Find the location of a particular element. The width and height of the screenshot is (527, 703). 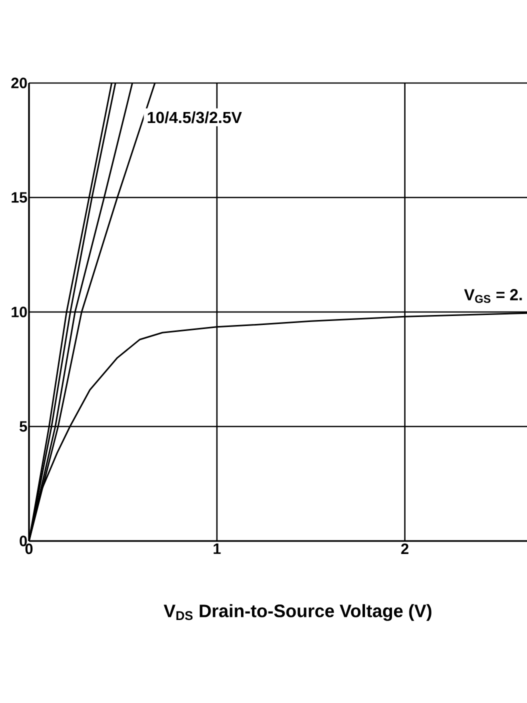

y-tick-label: 0 is located at coordinates (23, 541).